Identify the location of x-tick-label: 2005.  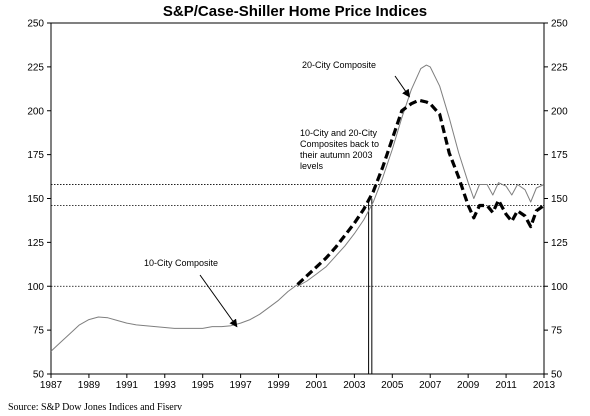
(392, 385).